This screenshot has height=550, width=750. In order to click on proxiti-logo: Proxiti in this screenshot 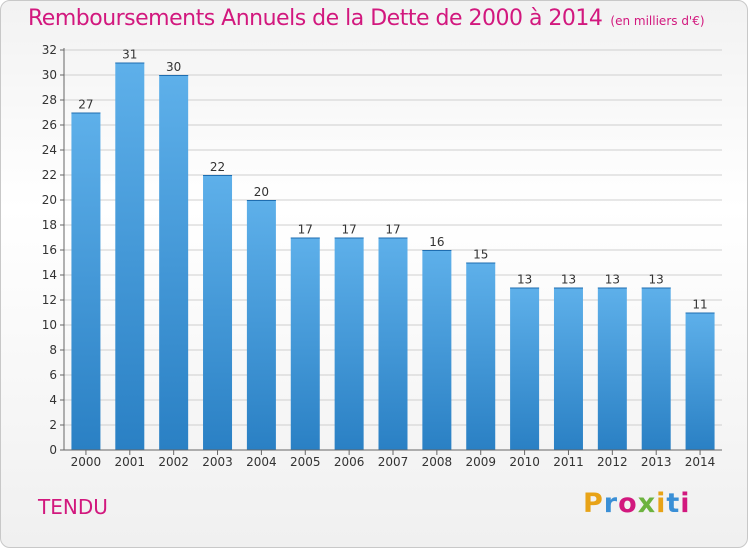, I will do `click(637, 503)`.